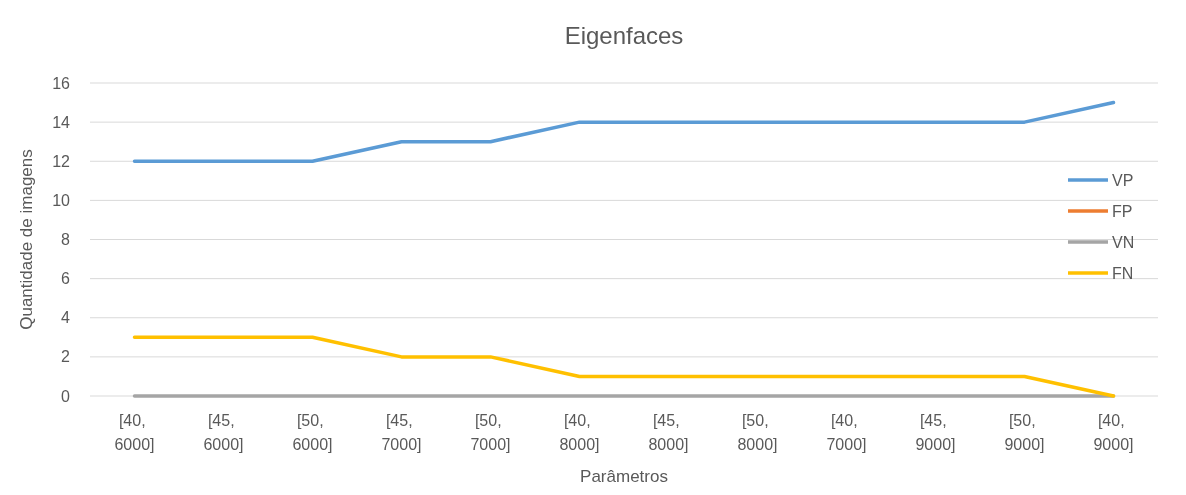 The height and width of the screenshot is (495, 1186). I want to click on y-tick-label: 0, so click(66, 396).